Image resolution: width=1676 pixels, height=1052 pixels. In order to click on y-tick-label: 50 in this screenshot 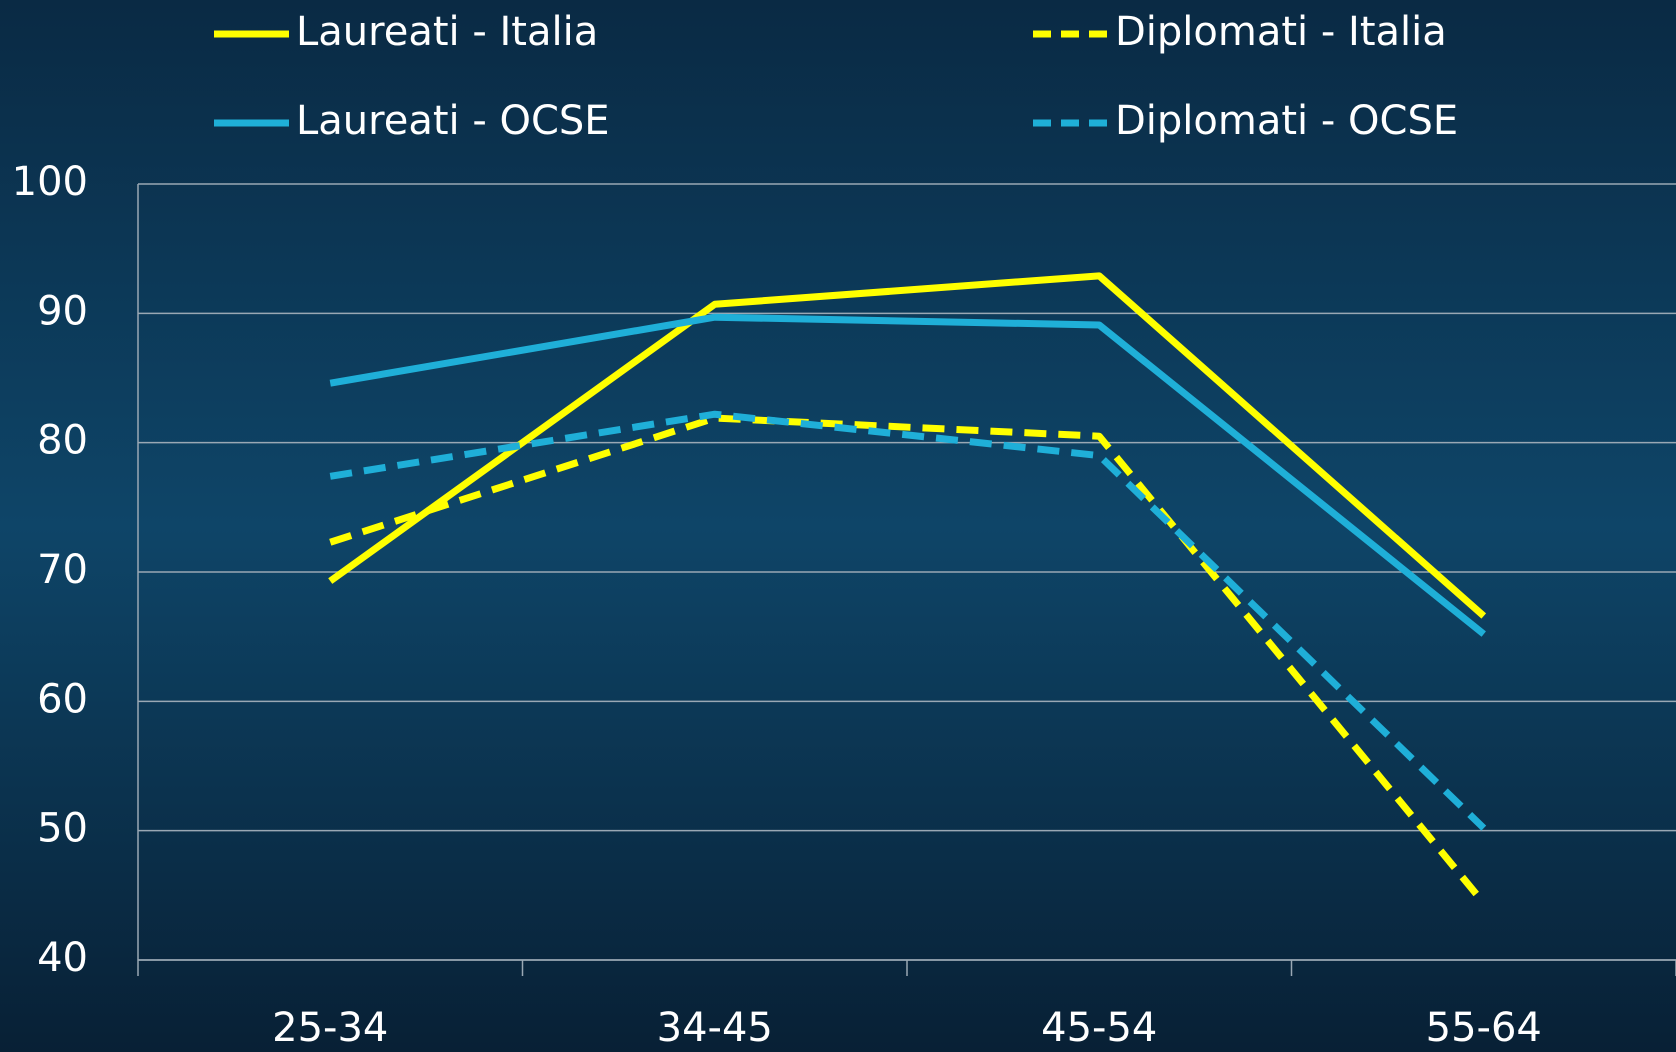, I will do `click(62, 829)`.